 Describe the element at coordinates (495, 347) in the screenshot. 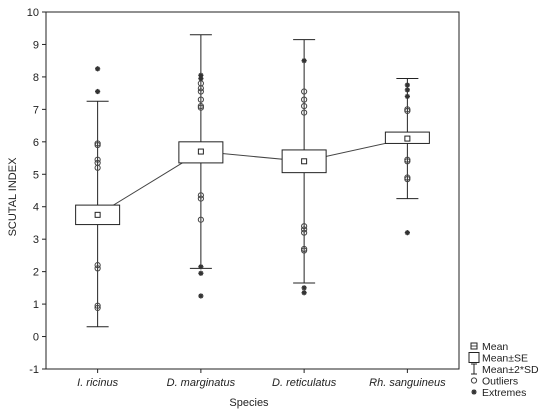

I see `legend-label: Mean` at that location.